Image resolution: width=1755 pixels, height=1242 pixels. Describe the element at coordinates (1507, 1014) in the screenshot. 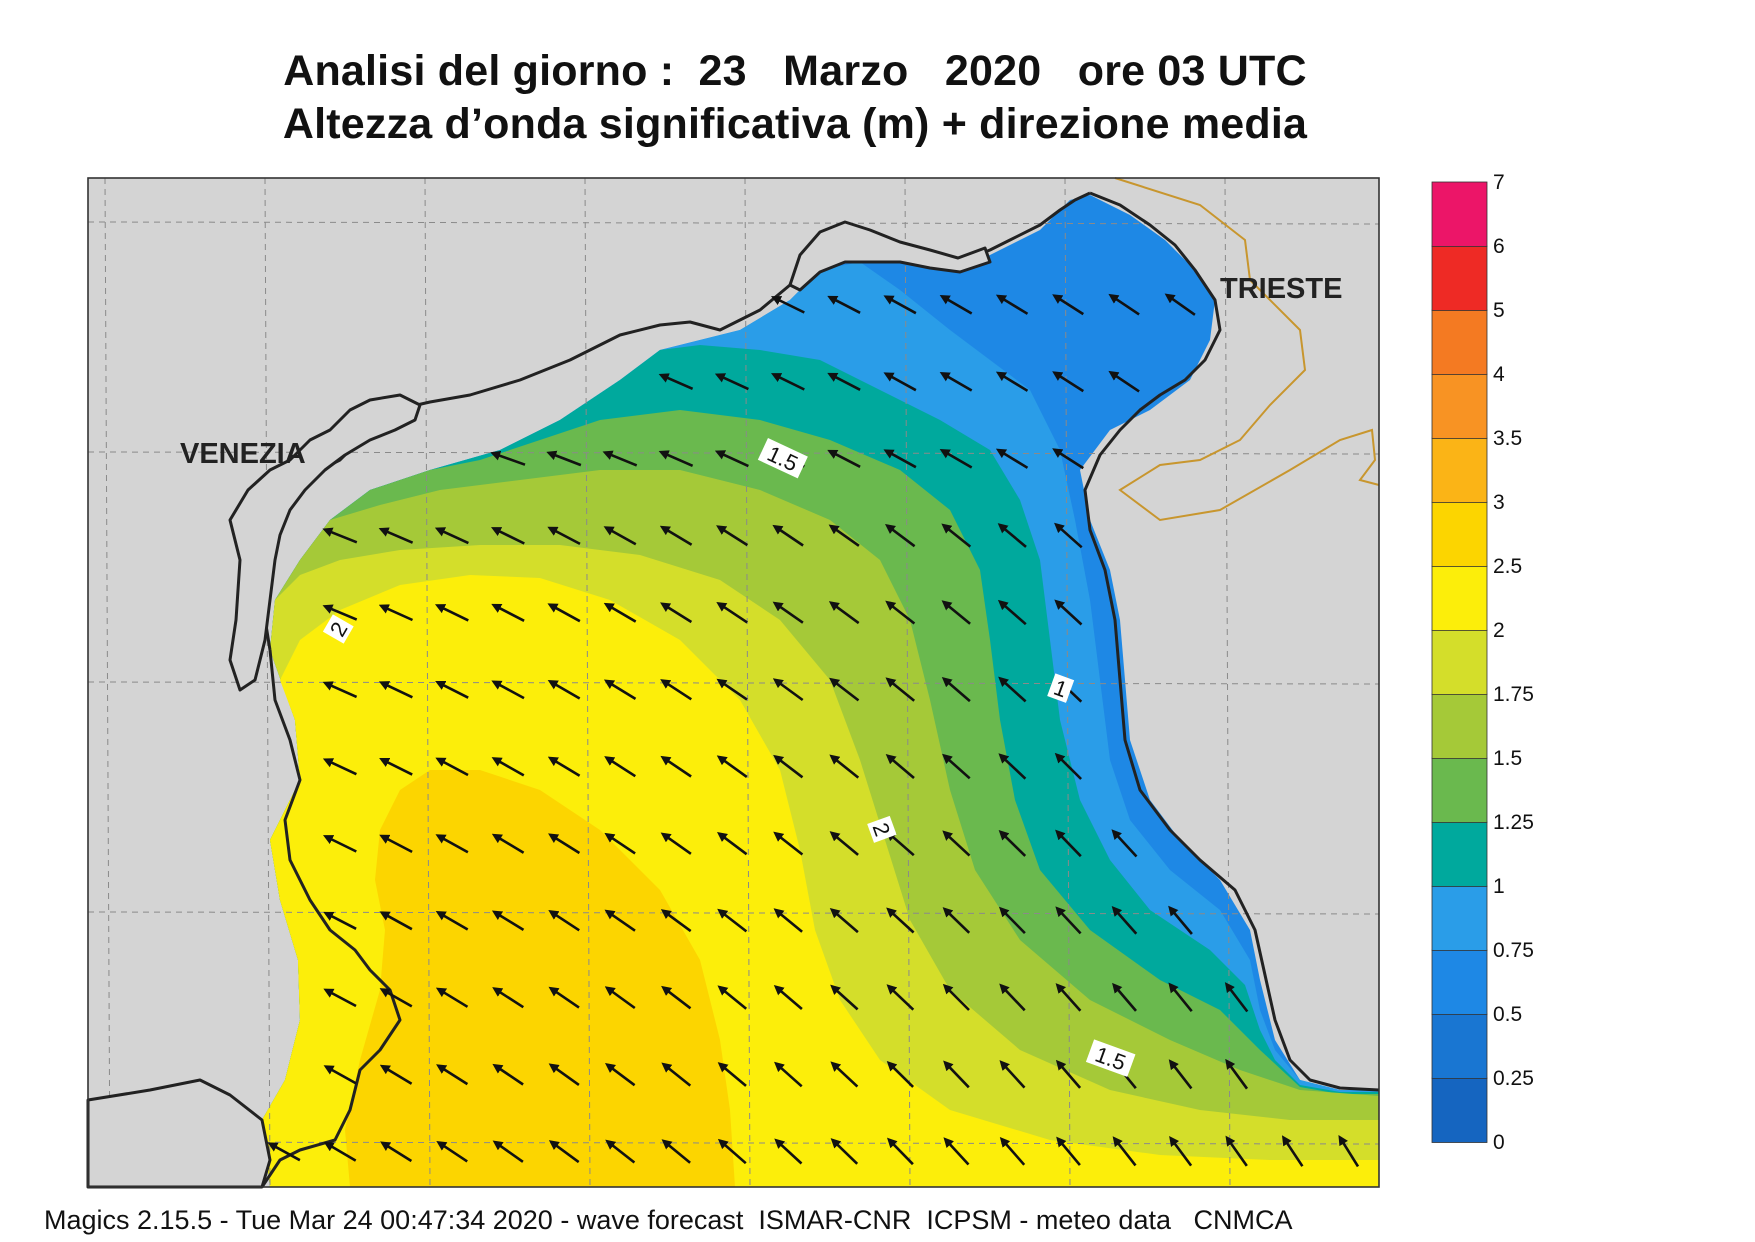

I see `legend-tick-label: 0.5` at that location.